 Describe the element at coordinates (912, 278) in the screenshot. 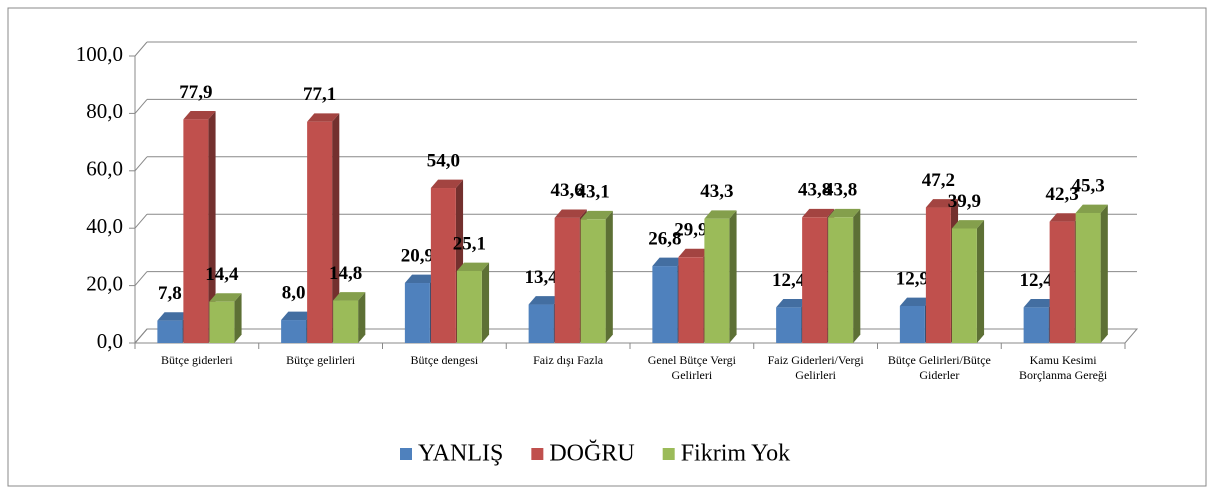

I see `value-label: 12,9` at that location.